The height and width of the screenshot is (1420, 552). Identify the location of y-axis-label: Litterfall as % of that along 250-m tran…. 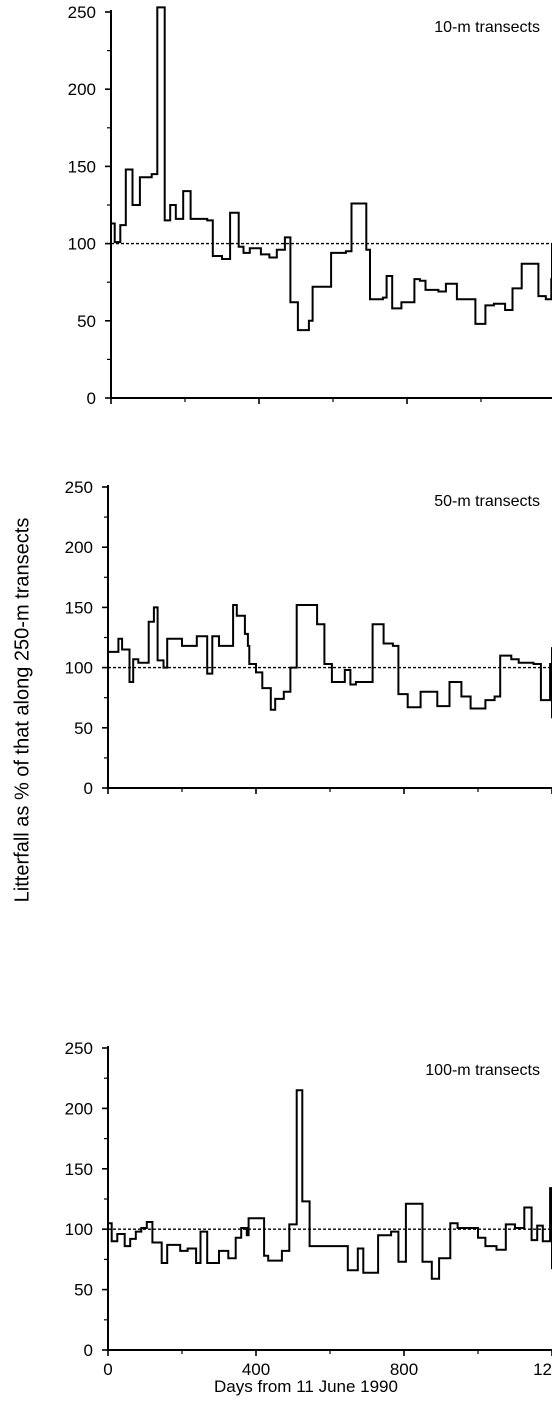
(22, 710).